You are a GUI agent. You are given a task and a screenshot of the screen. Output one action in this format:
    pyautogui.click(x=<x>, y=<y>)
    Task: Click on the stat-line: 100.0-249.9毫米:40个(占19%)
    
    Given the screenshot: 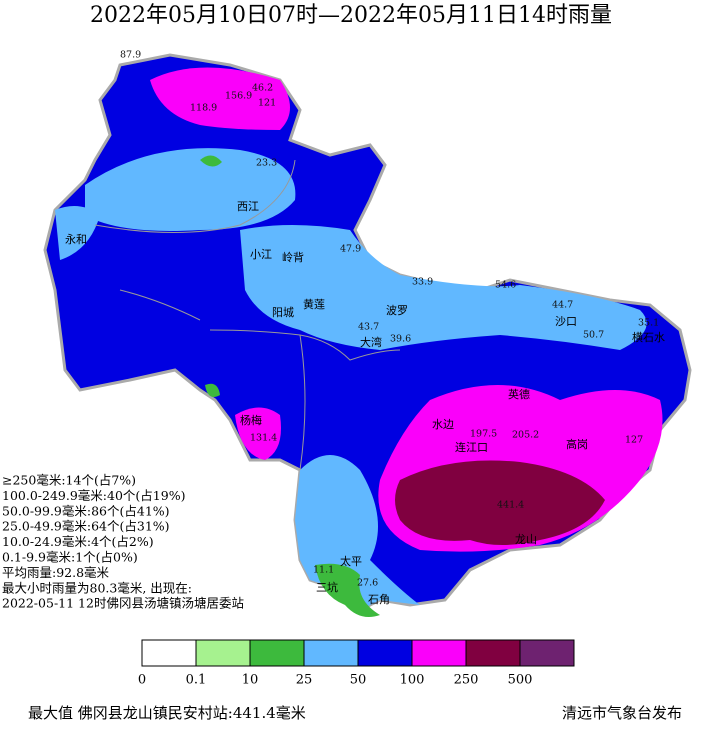 What is the action you would take?
    pyautogui.click(x=93, y=495)
    